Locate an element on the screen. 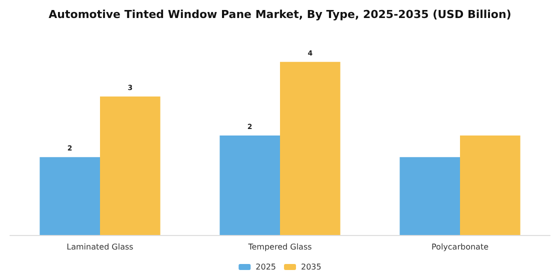  legend-label: 2035 is located at coordinates (311, 267).